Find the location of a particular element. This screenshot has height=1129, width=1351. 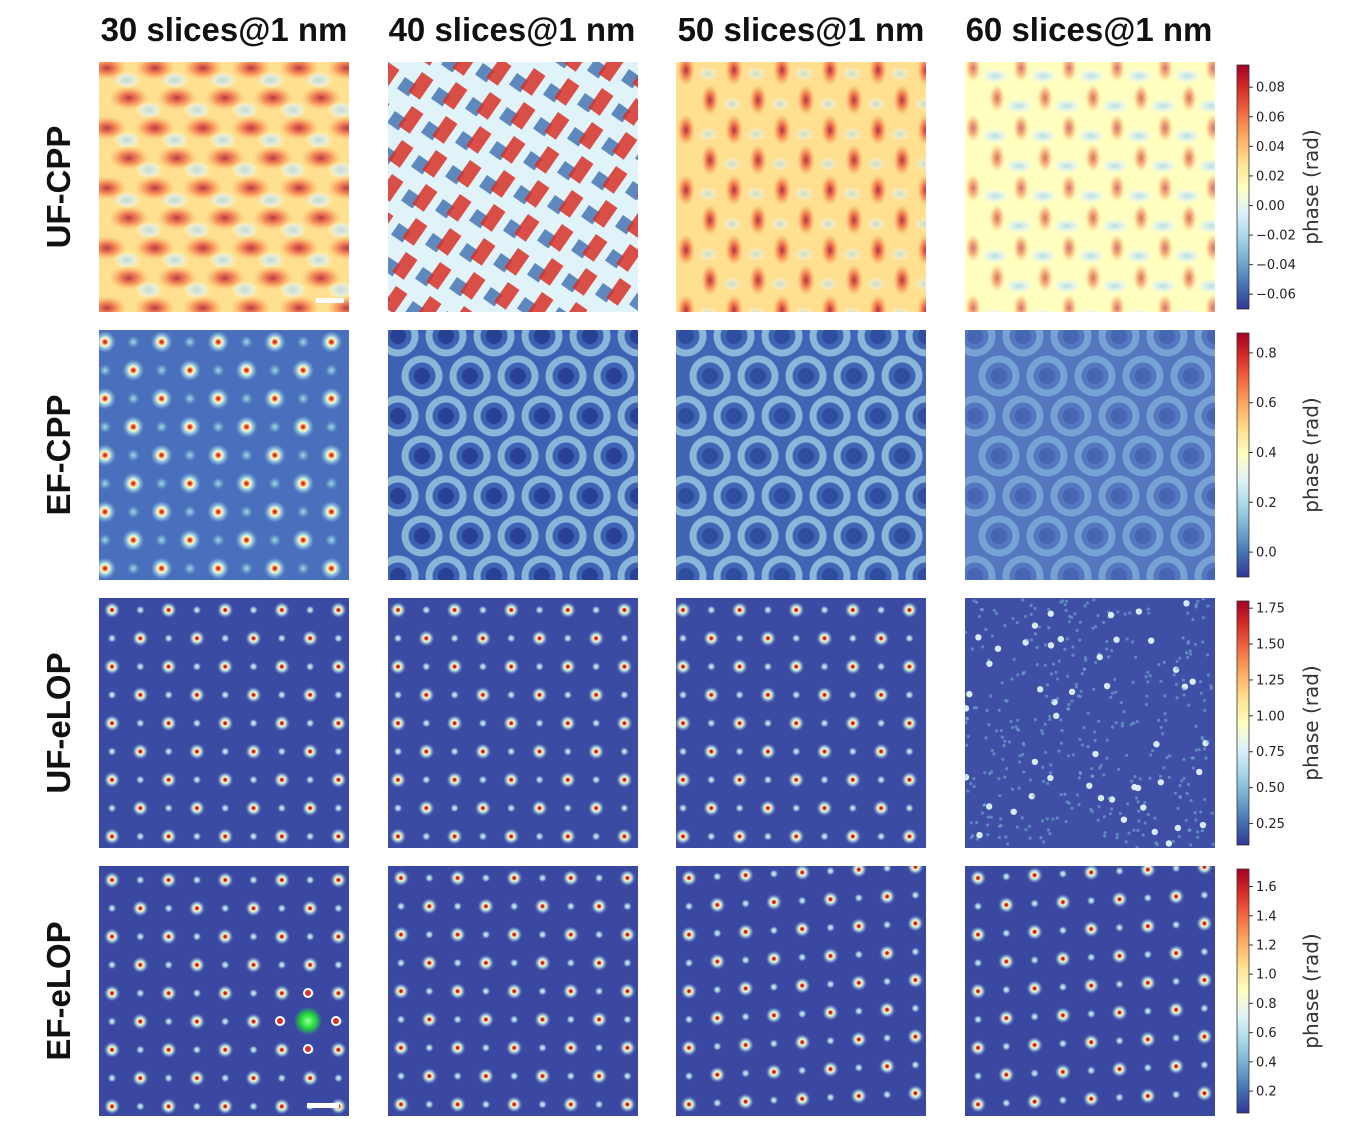

panel-ef-cpp-30-slices is located at coordinates (224, 455).